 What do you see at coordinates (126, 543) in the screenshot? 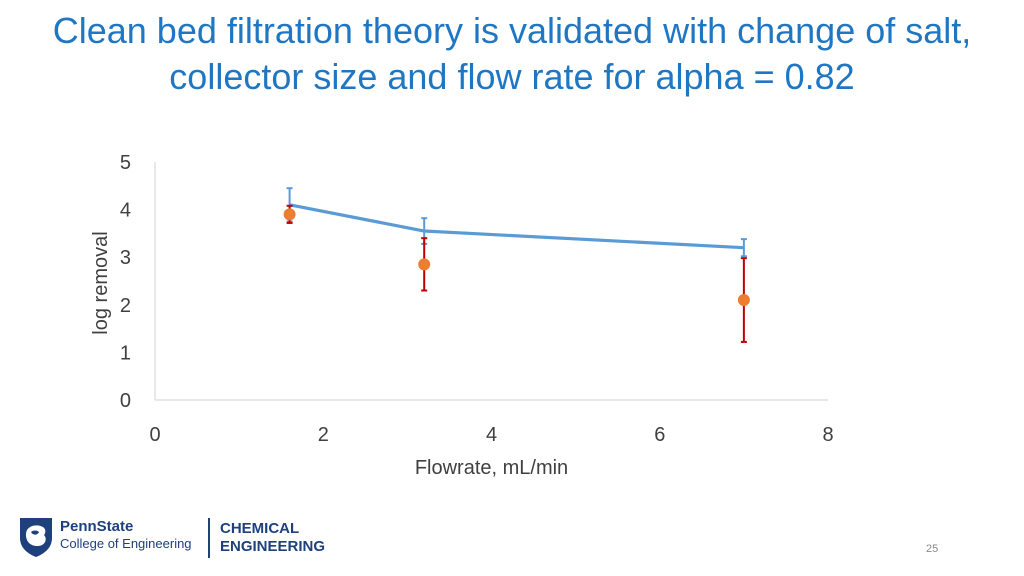
I see `college-name: College of Engineering` at bounding box center [126, 543].